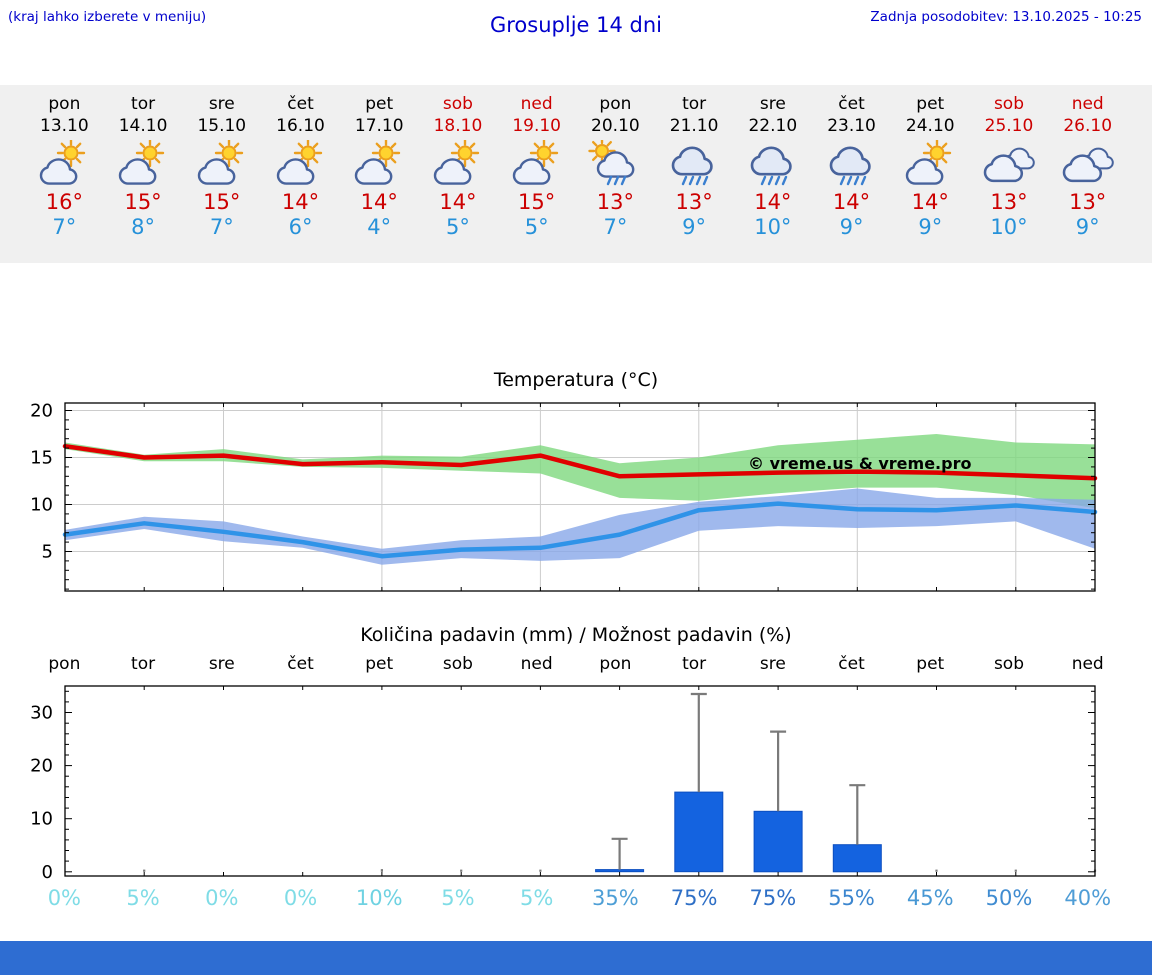 The width and height of the screenshot is (1152, 975). I want to click on day-column: ned 19.10 15° 5°, so click(536, 178).